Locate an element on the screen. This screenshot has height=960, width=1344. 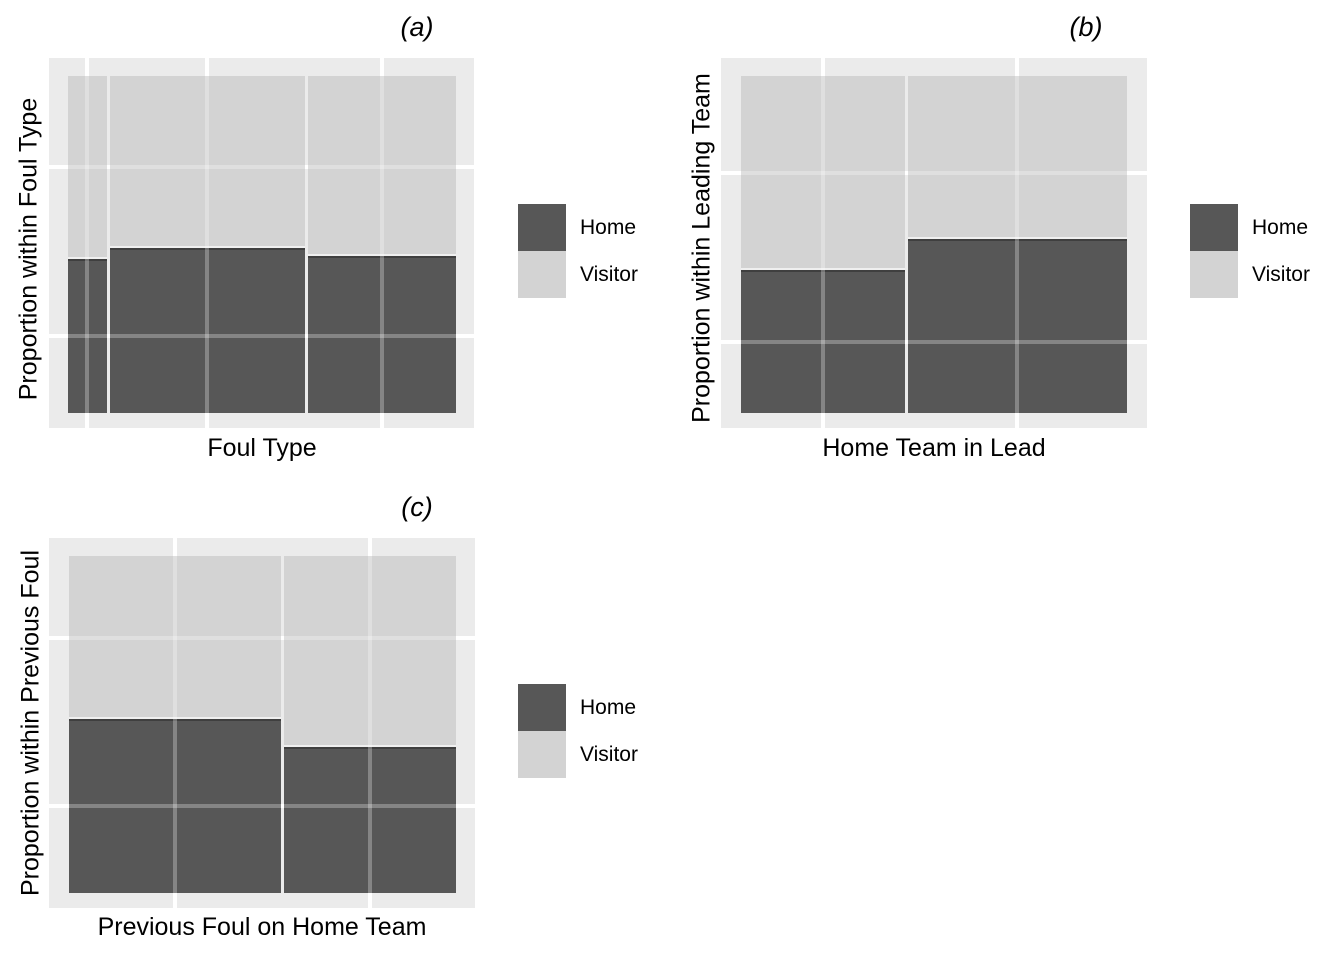
panel-tag-a: (a) is located at coordinates (417, 27).